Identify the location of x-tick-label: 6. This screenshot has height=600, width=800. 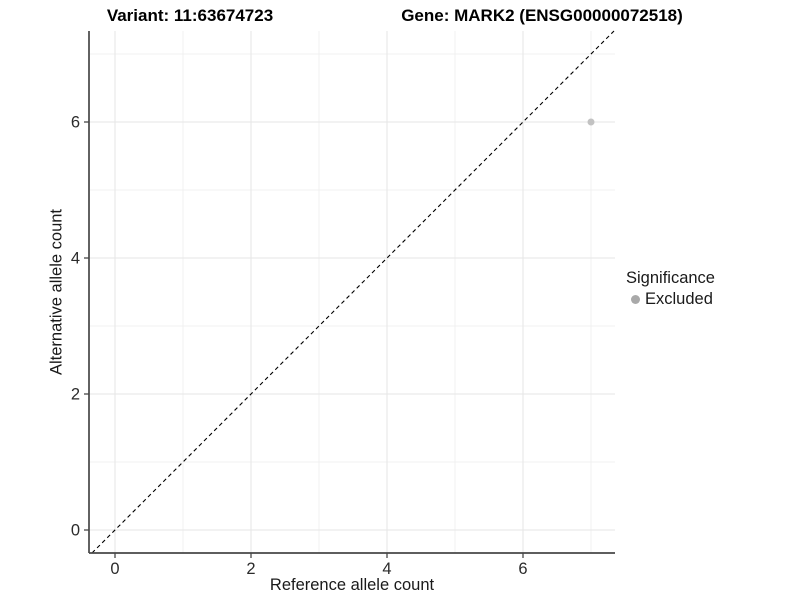
(522, 569).